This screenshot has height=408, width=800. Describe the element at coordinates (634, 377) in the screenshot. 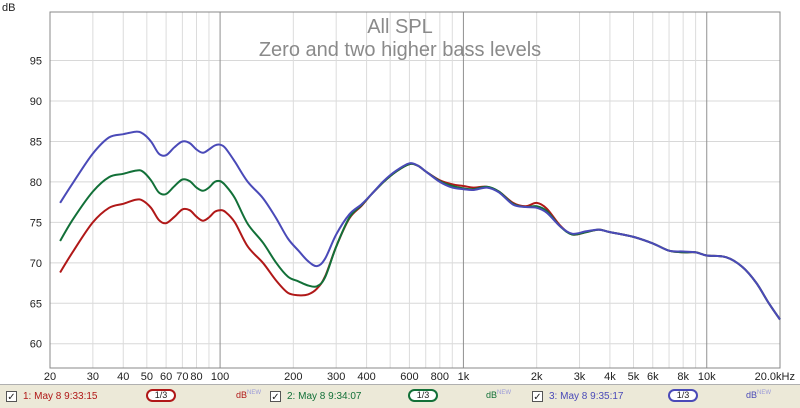

I see `x-tick-label-17: 5k` at that location.